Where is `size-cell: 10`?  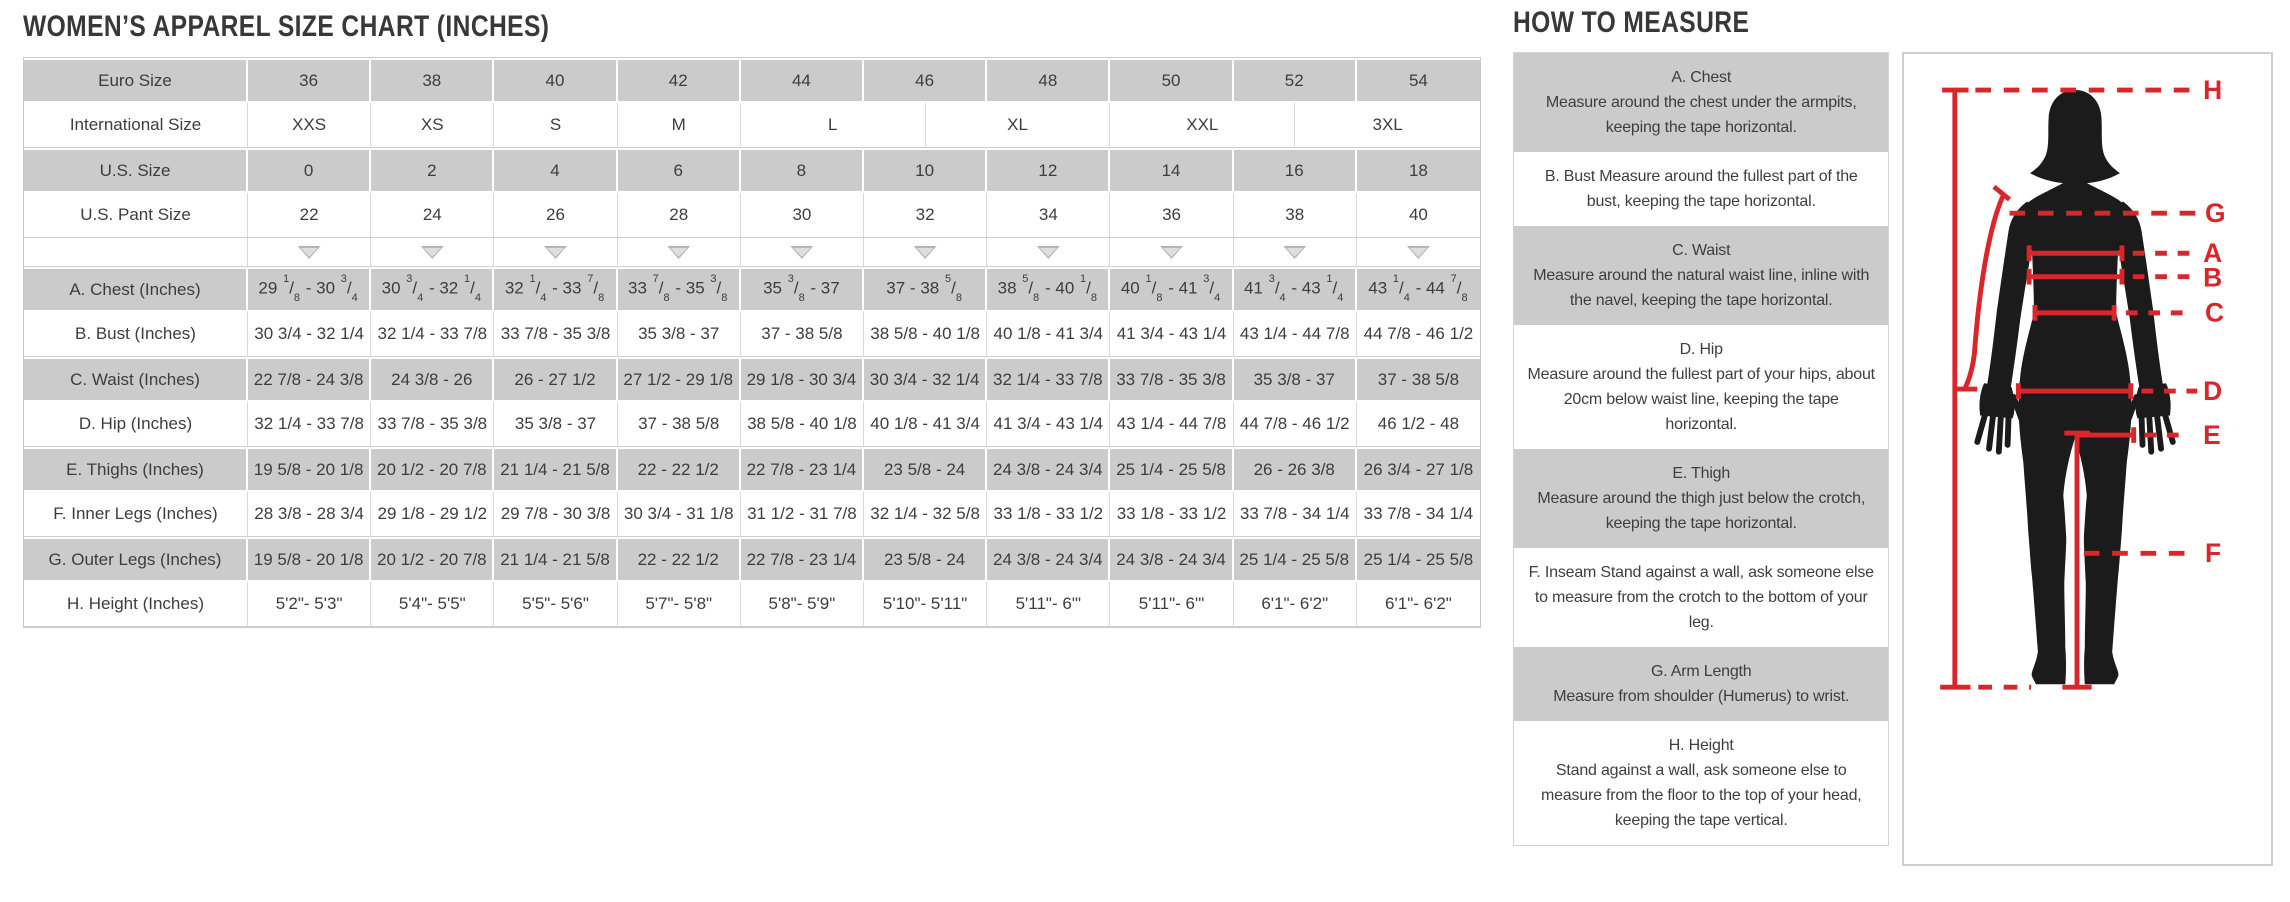
size-cell: 10 is located at coordinates (926, 170).